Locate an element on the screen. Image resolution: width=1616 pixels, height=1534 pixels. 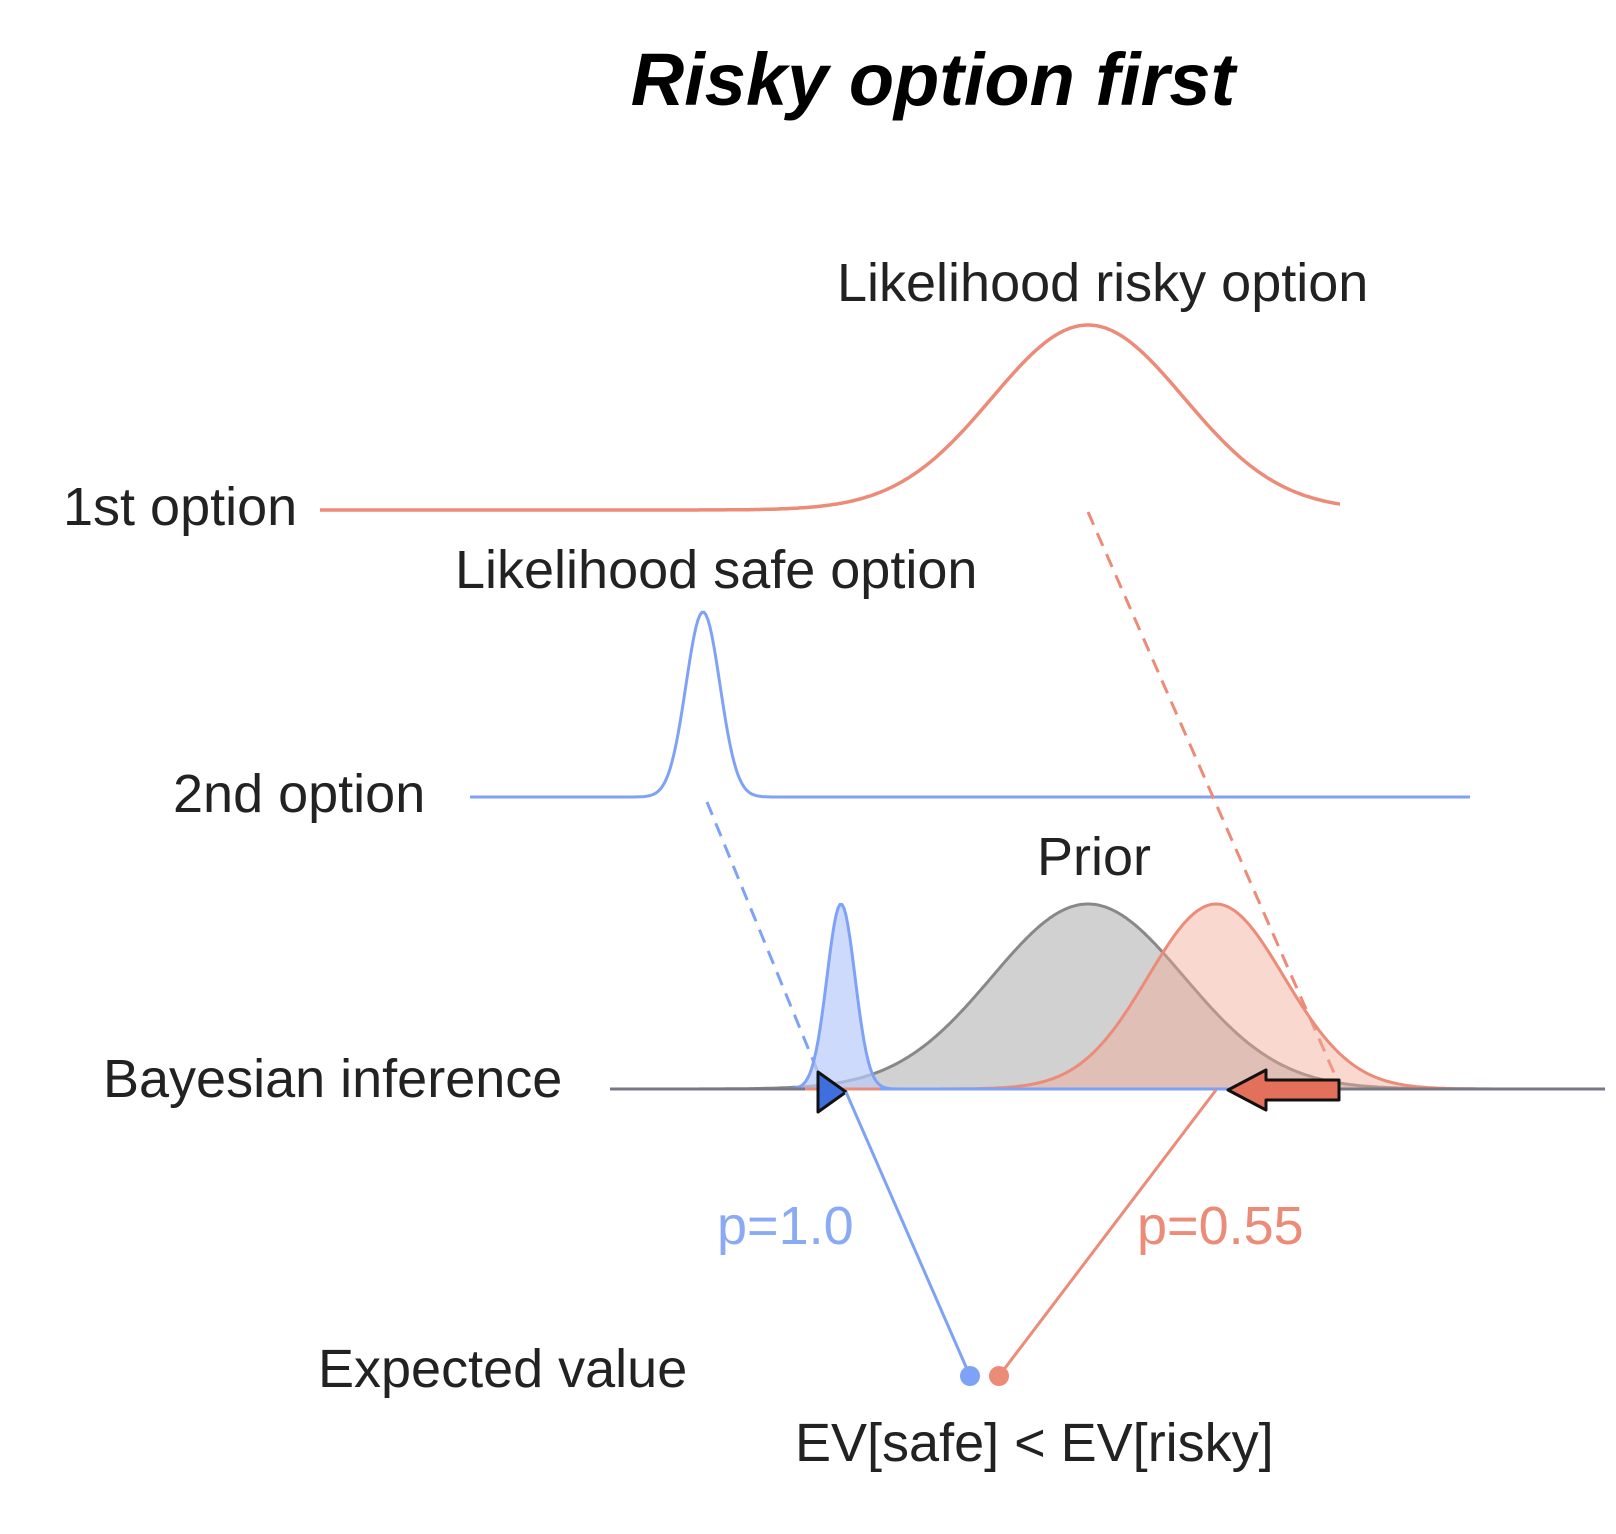
risky-likelihood-curve is located at coordinates (830, 417).